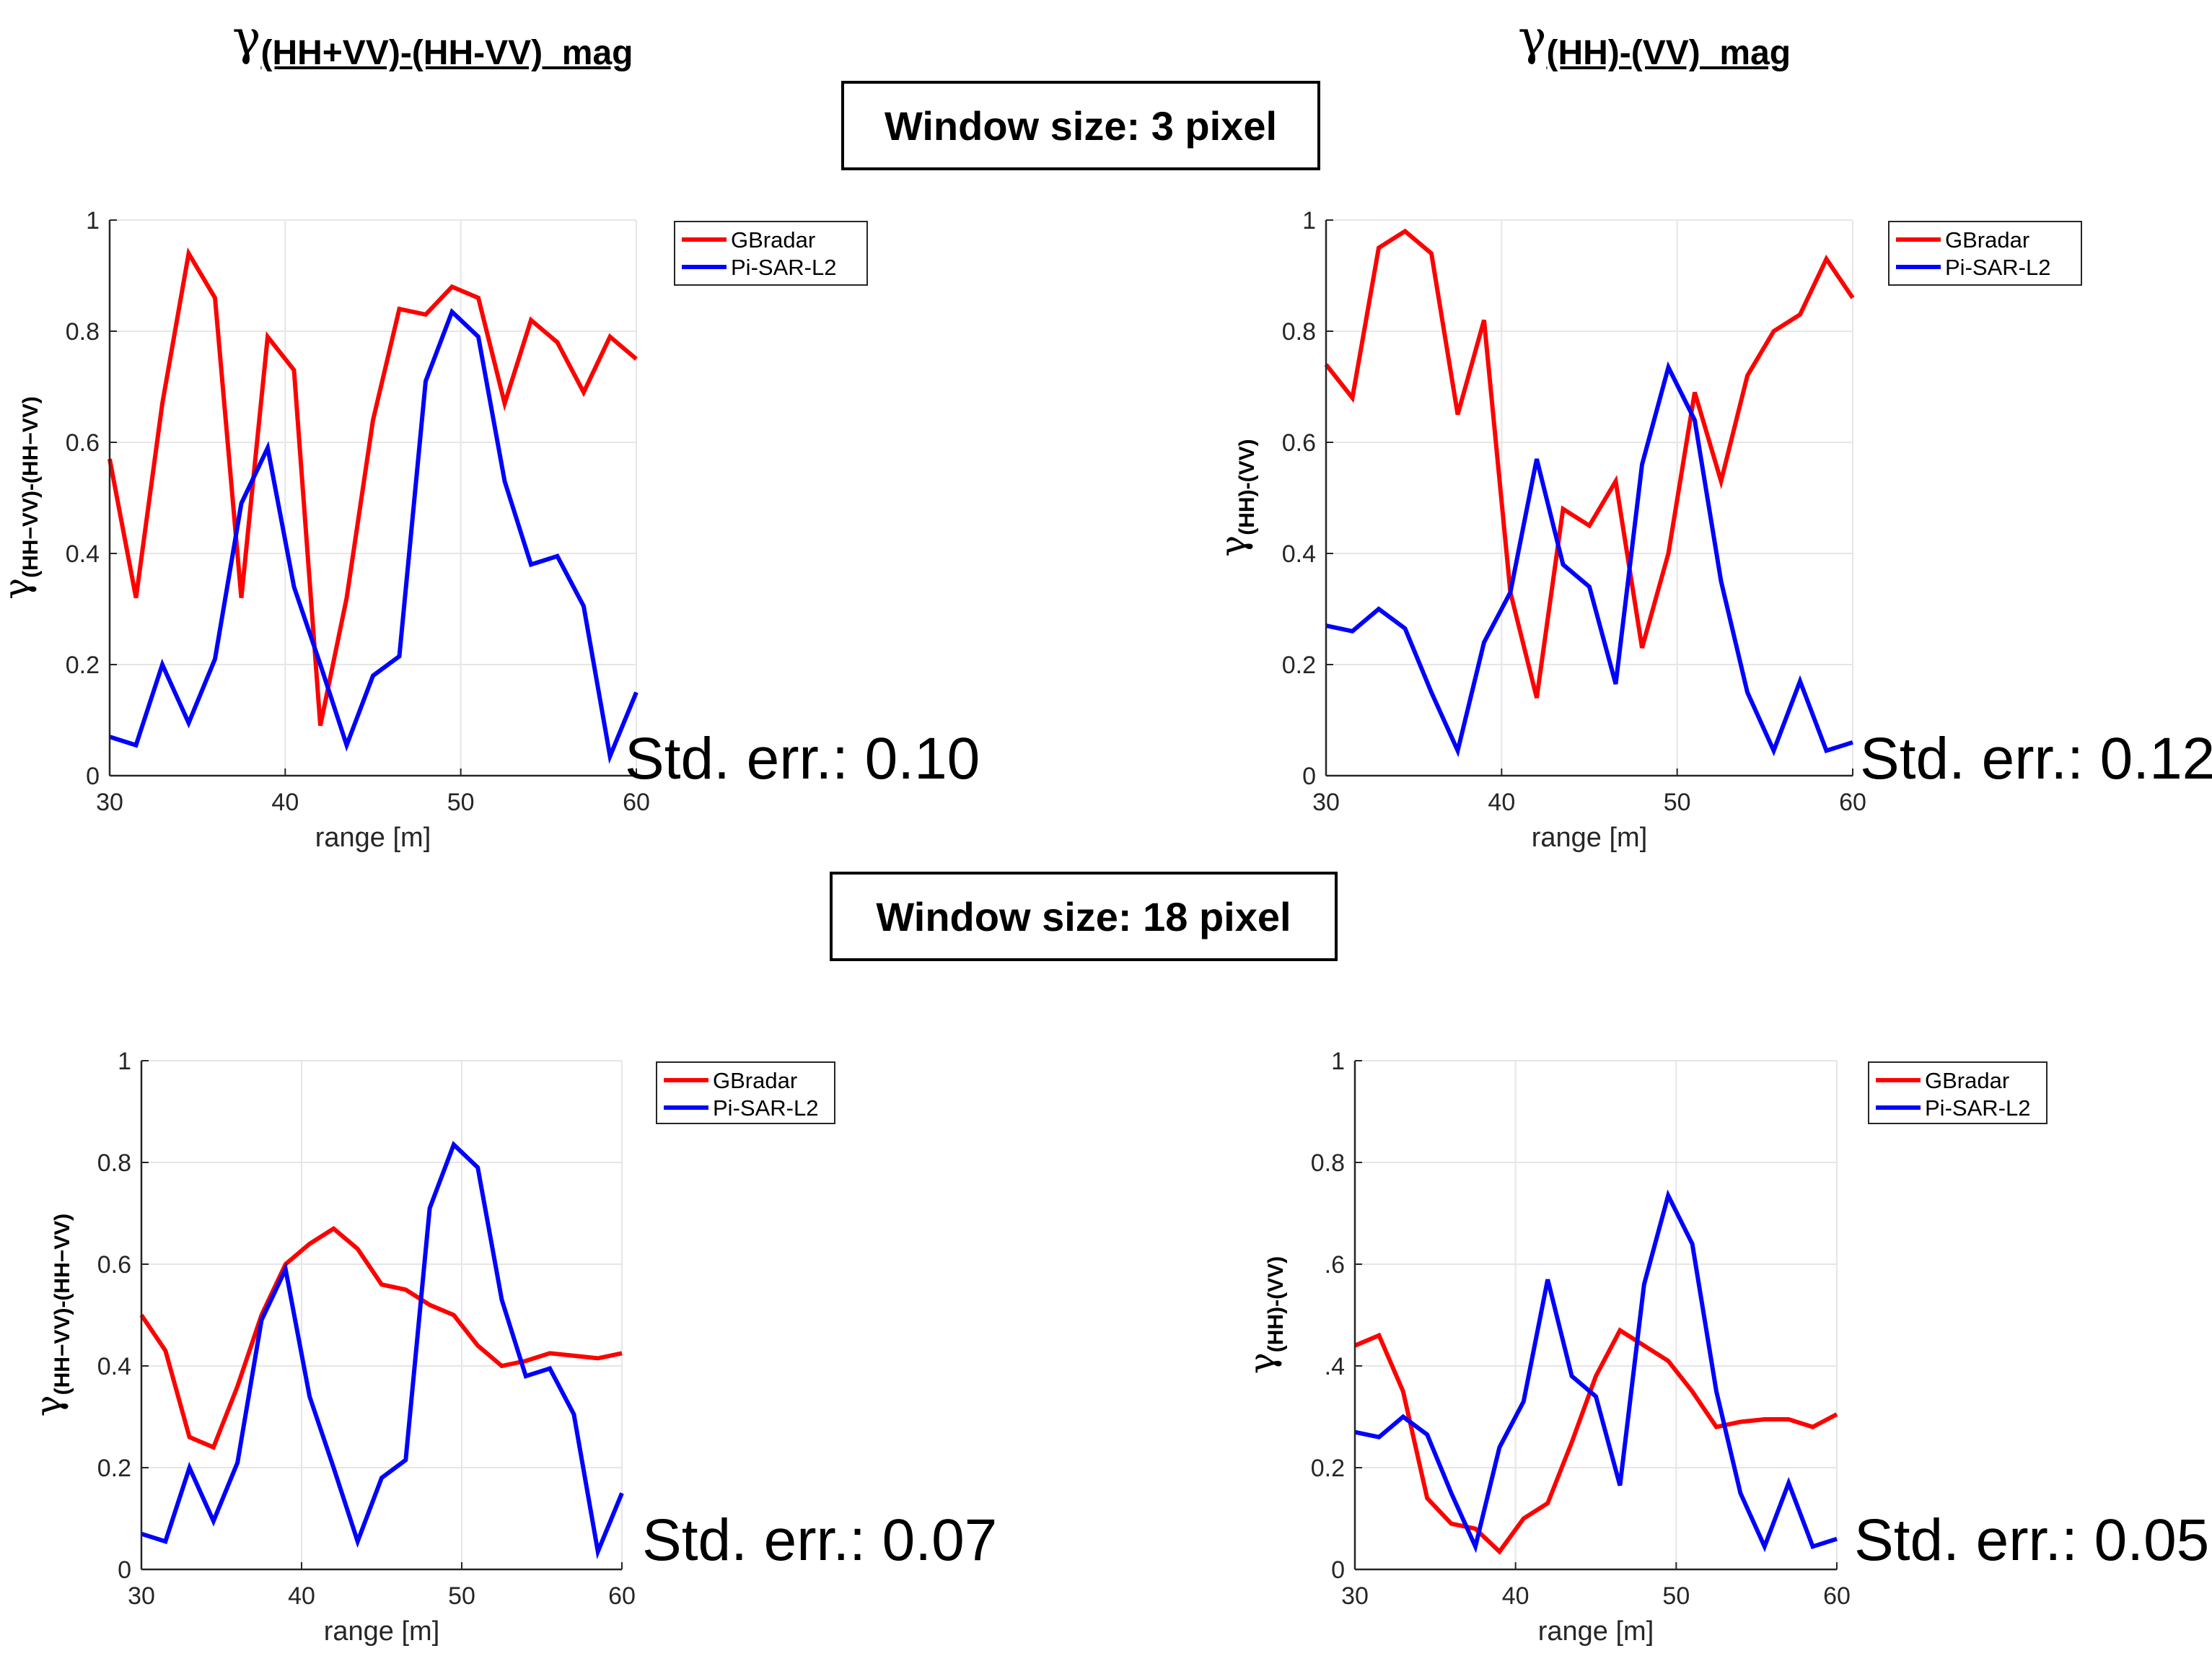 The image size is (2212, 1656). Describe the element at coordinates (246, 38) in the screenshot. I see `column-title-left-symbol: γ` at that location.